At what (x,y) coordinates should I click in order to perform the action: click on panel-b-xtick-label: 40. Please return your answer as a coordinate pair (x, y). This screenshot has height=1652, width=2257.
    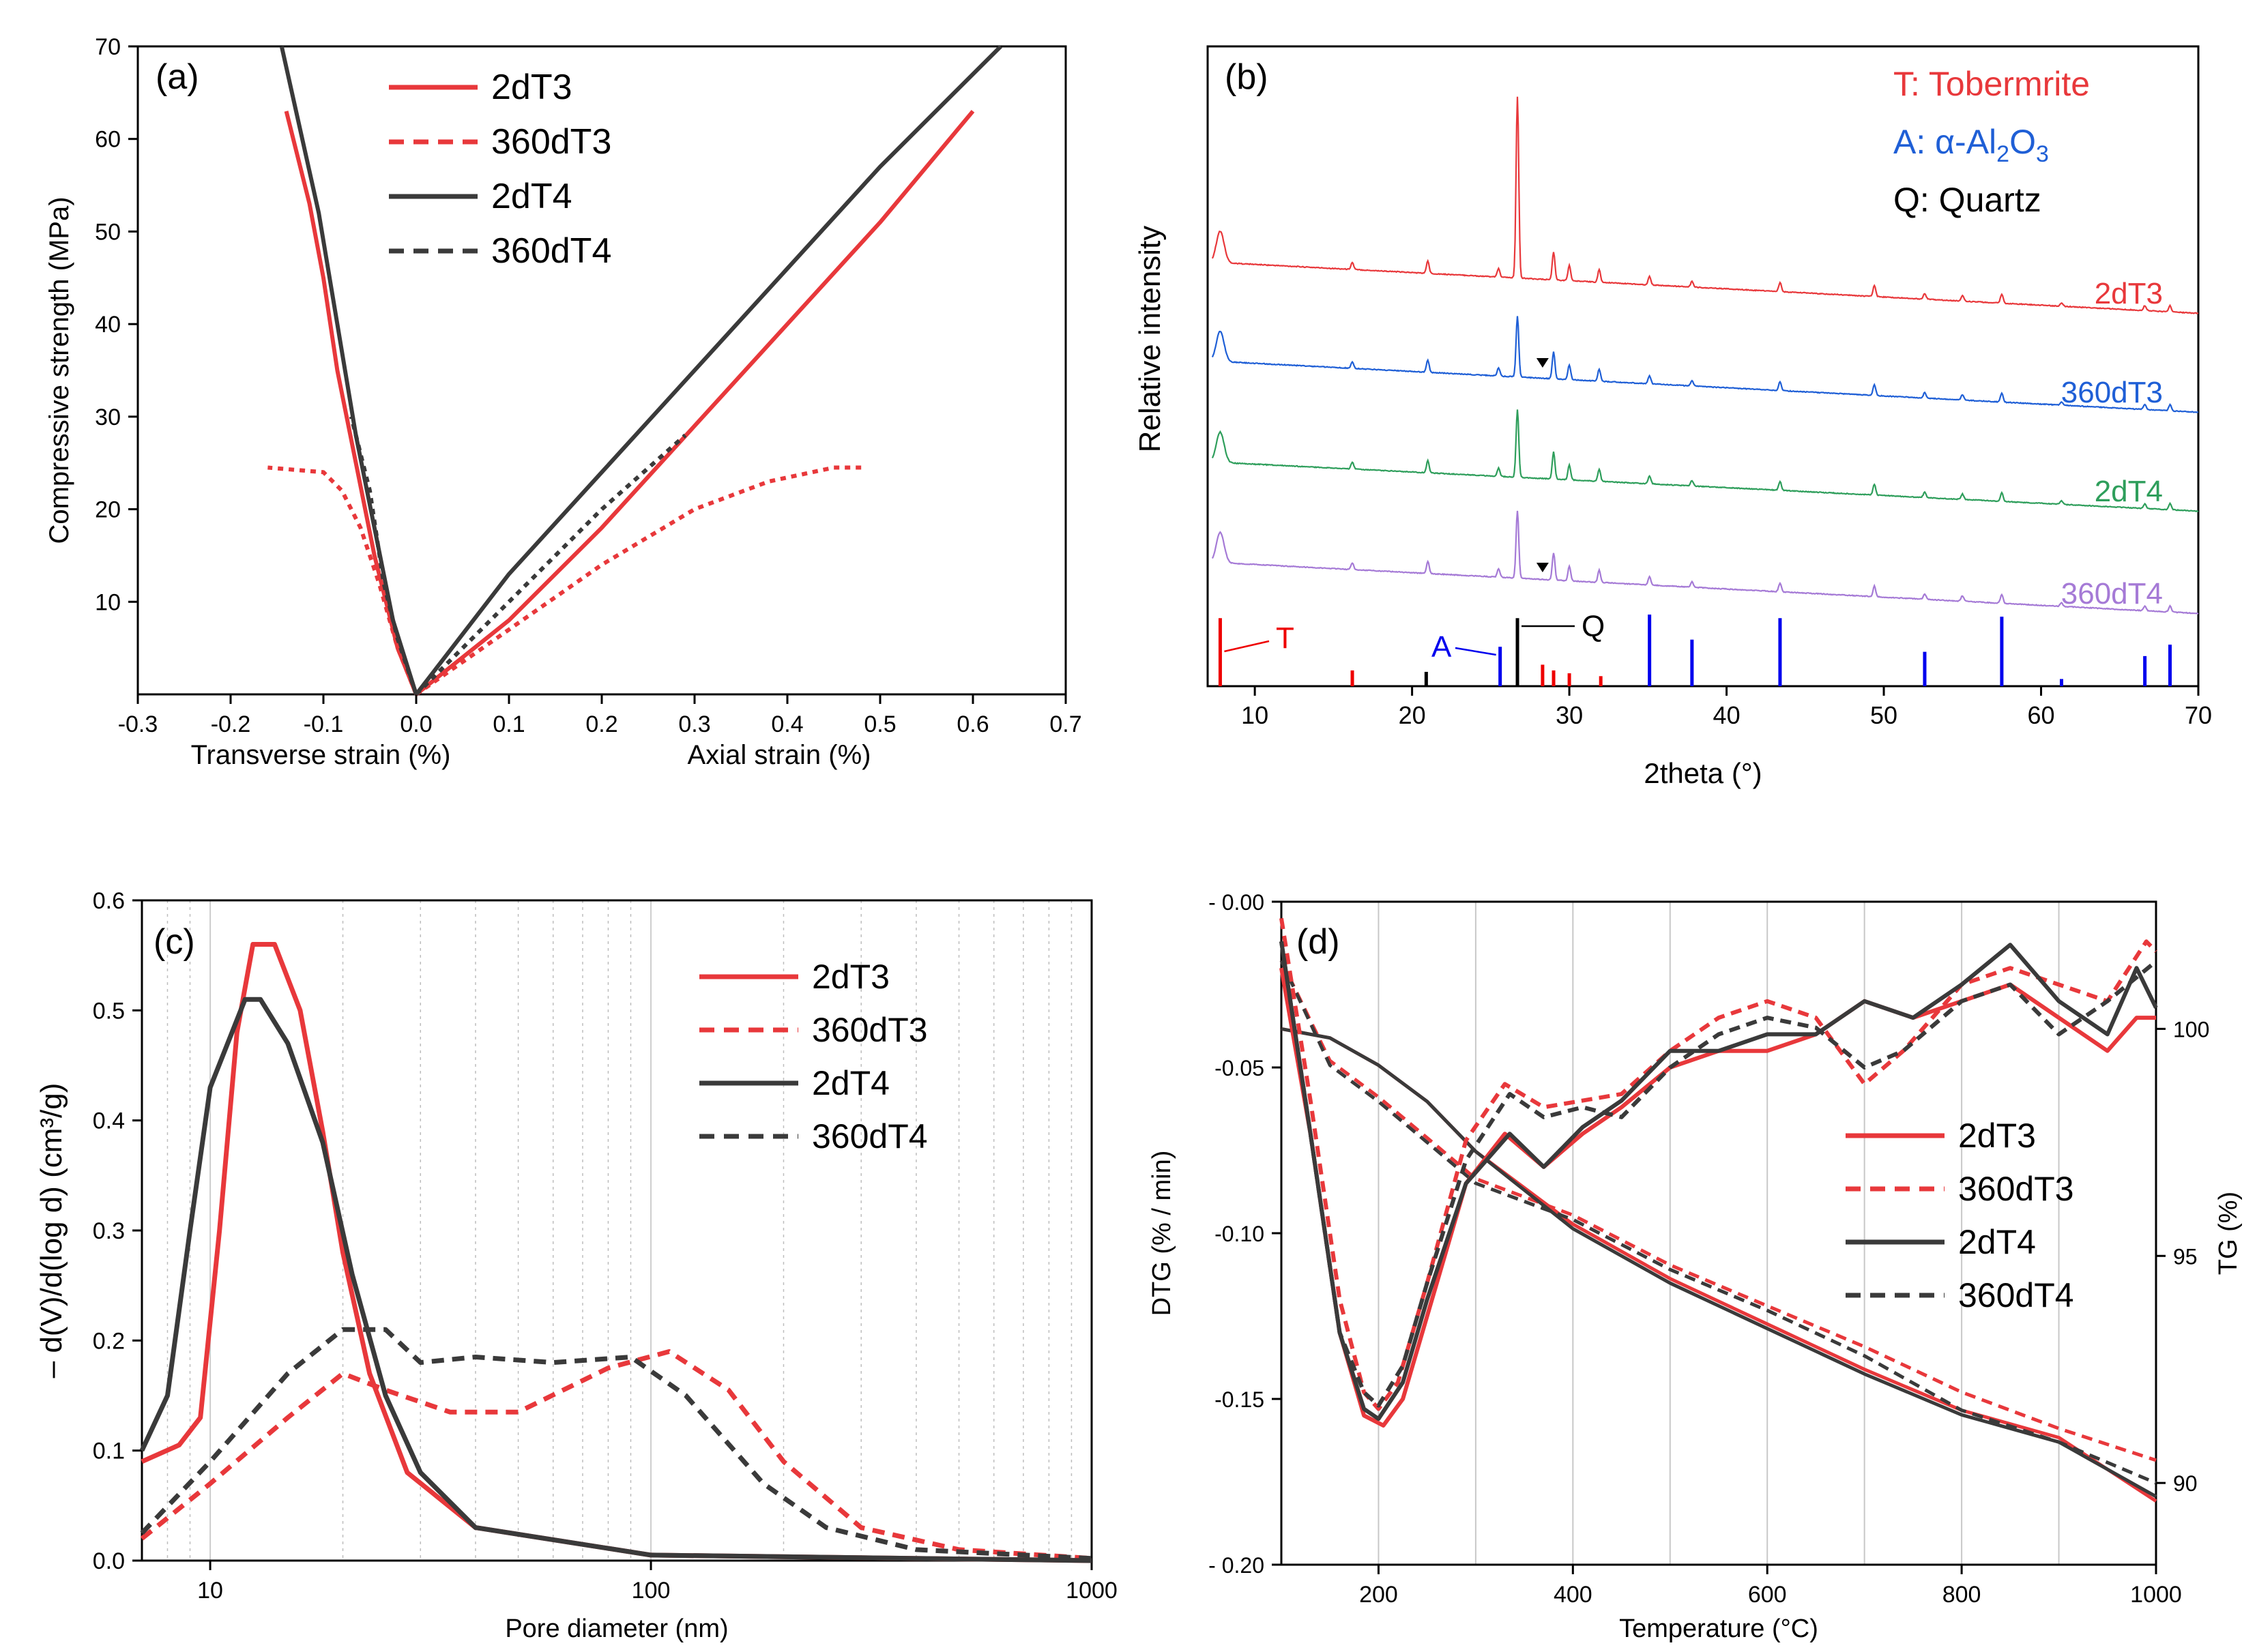
    Looking at the image, I should click on (1727, 715).